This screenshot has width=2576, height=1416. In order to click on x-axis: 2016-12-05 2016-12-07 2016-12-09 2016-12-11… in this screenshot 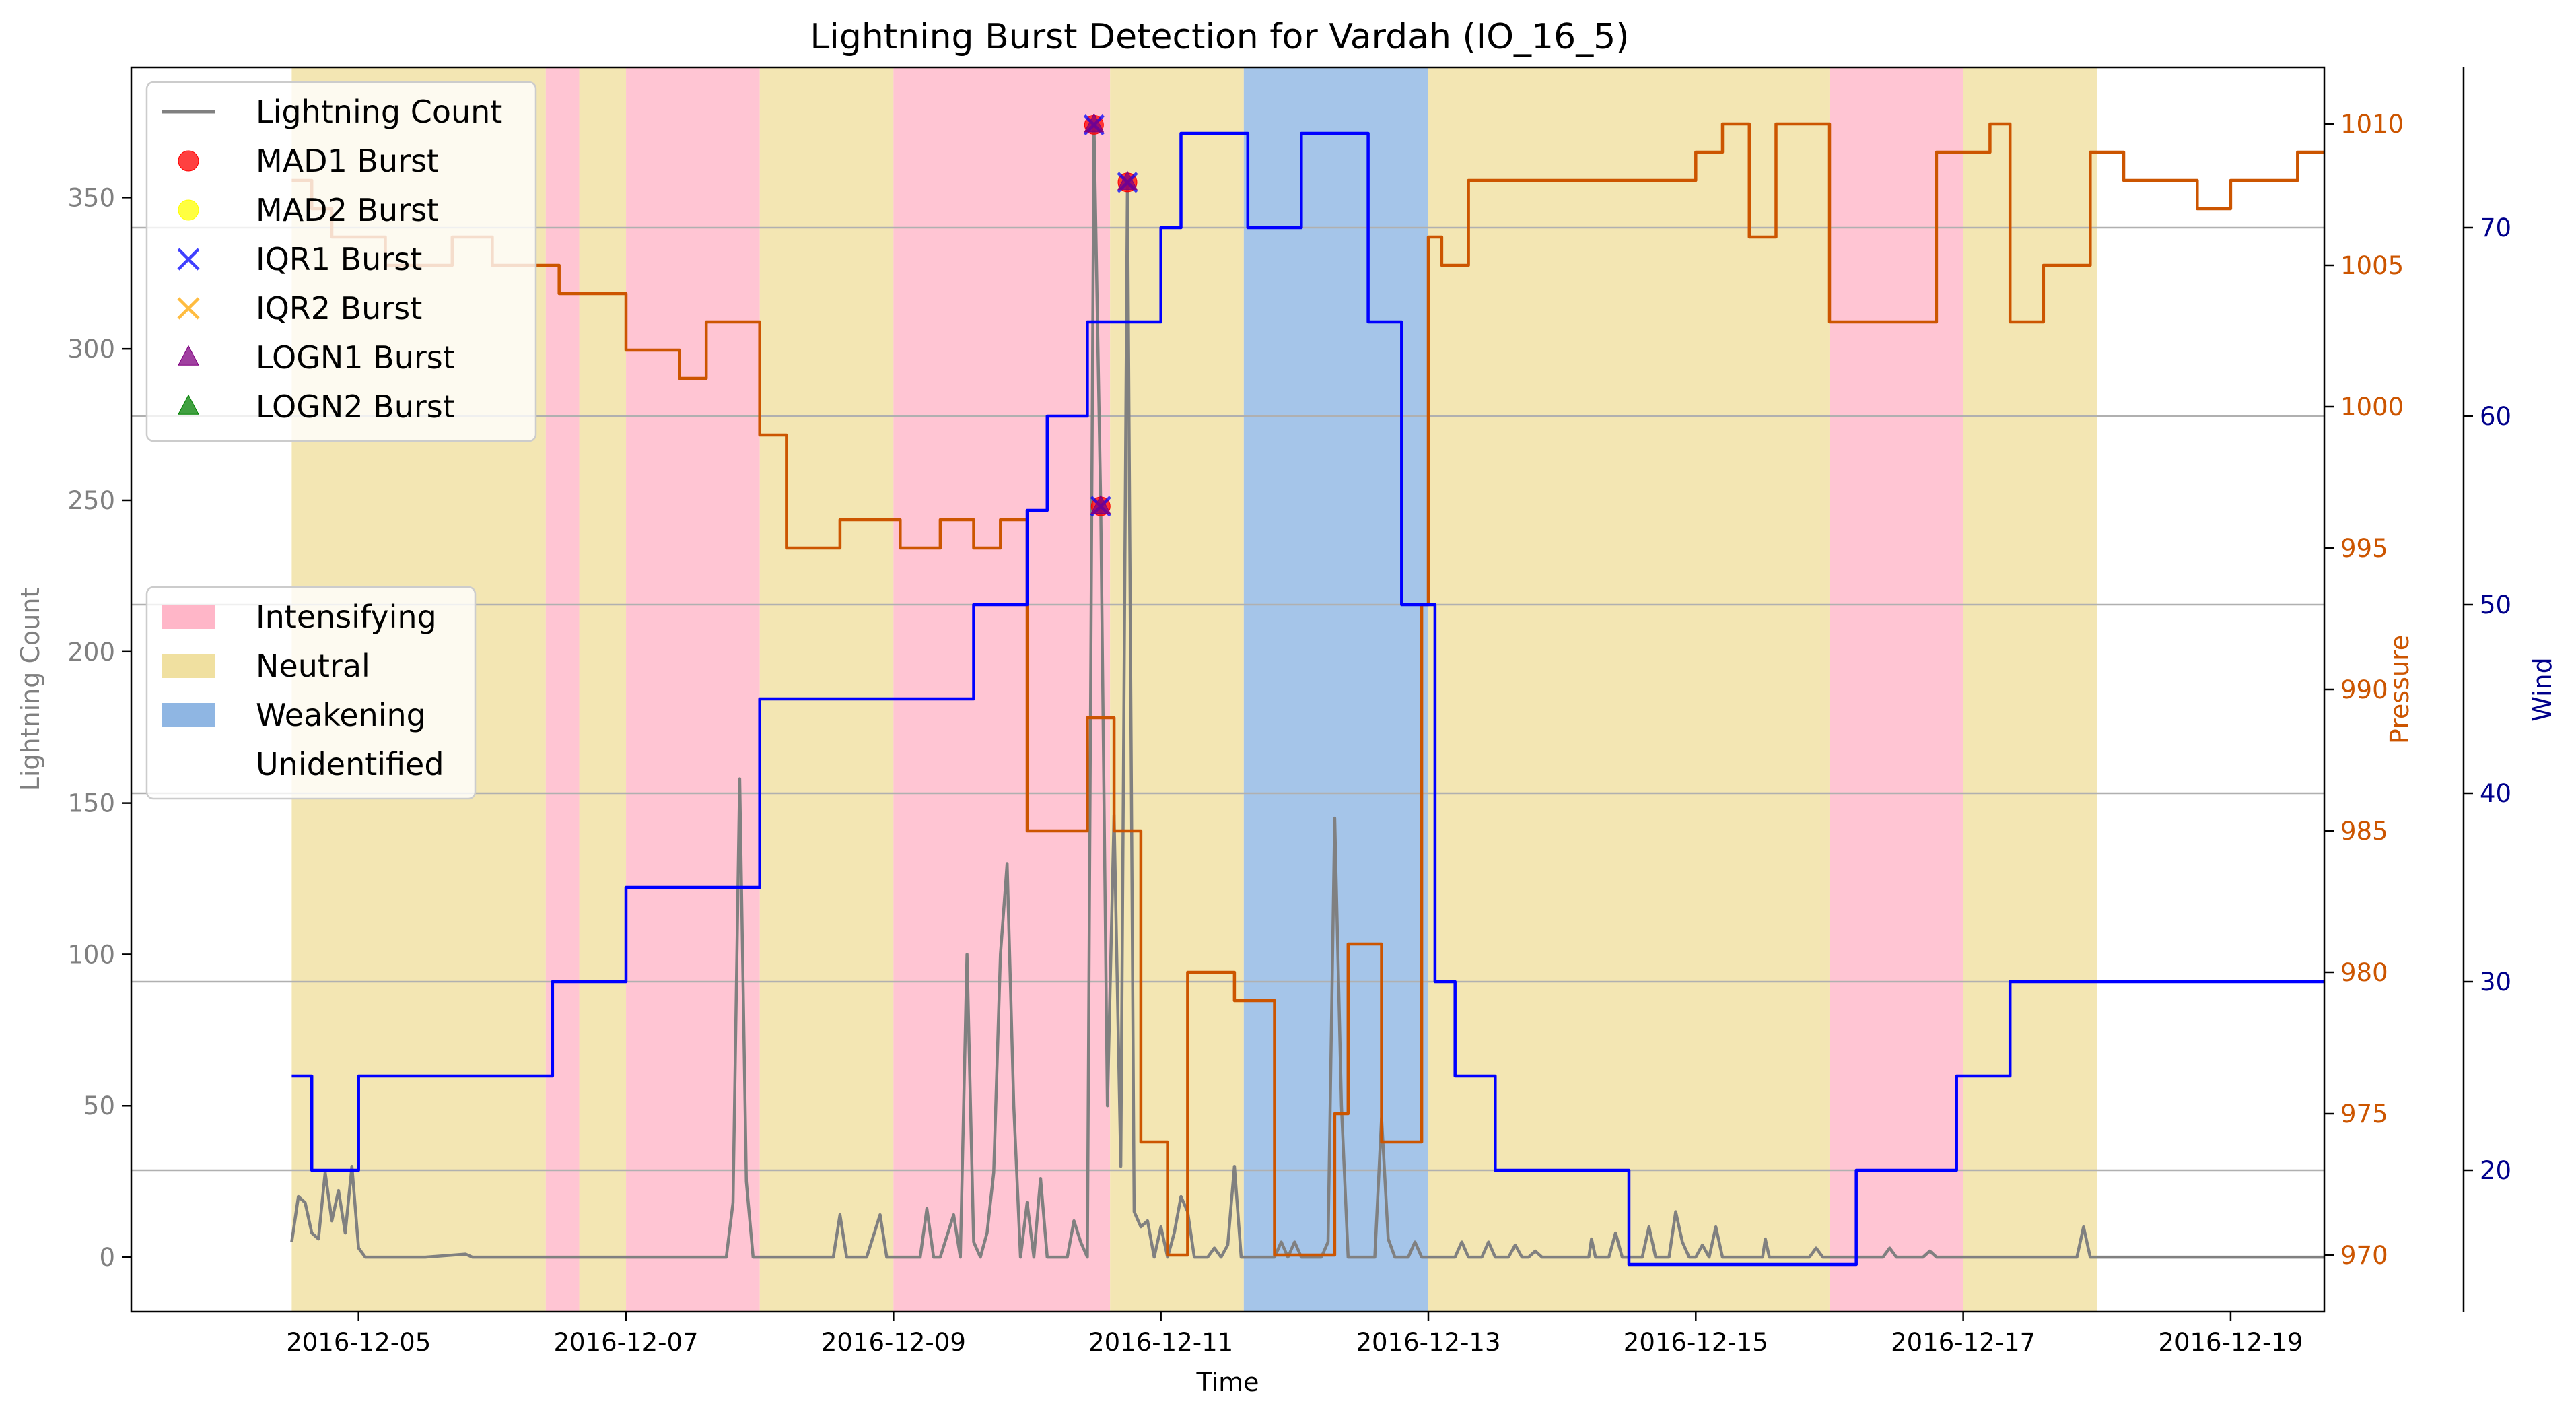, I will do `click(1294, 1334)`.